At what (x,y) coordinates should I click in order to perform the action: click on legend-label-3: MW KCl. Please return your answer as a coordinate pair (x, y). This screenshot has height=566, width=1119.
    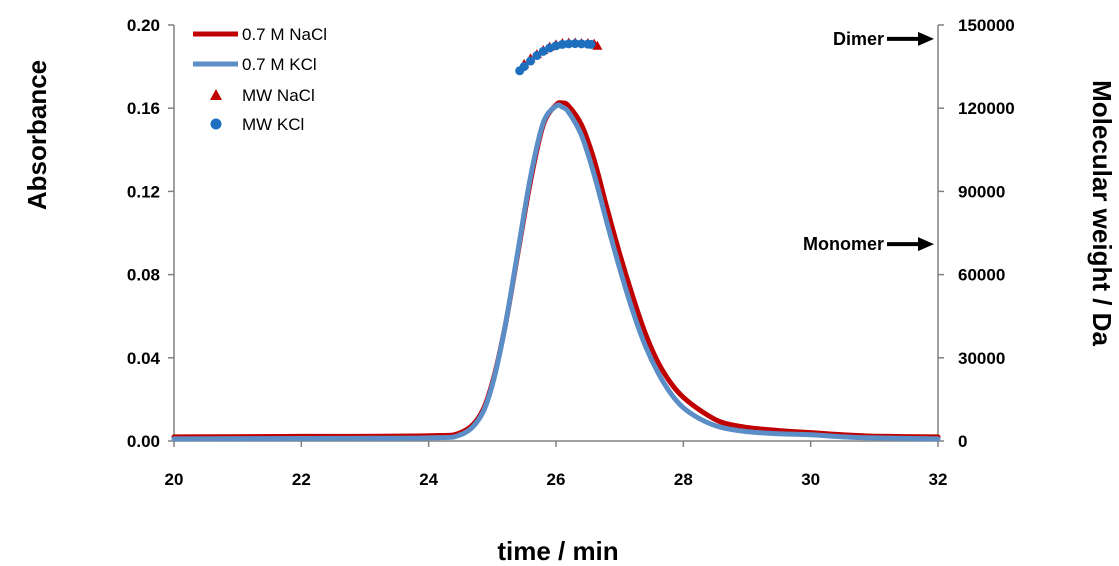
    Looking at the image, I should click on (273, 124).